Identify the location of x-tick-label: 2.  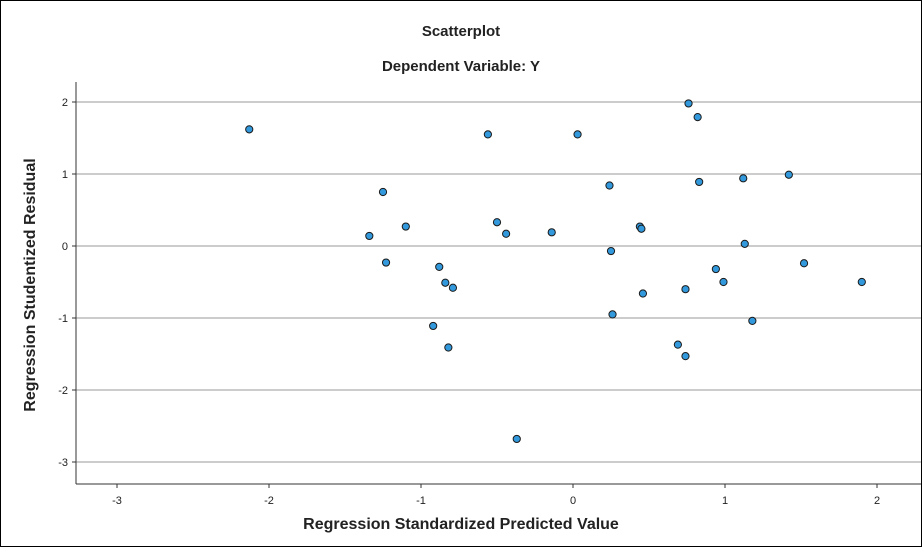
(877, 501).